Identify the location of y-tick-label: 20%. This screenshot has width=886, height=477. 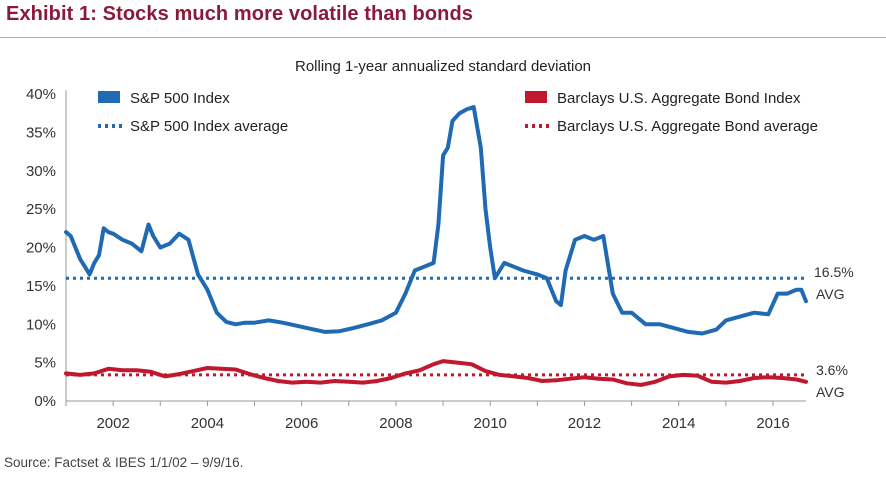
(41, 248).